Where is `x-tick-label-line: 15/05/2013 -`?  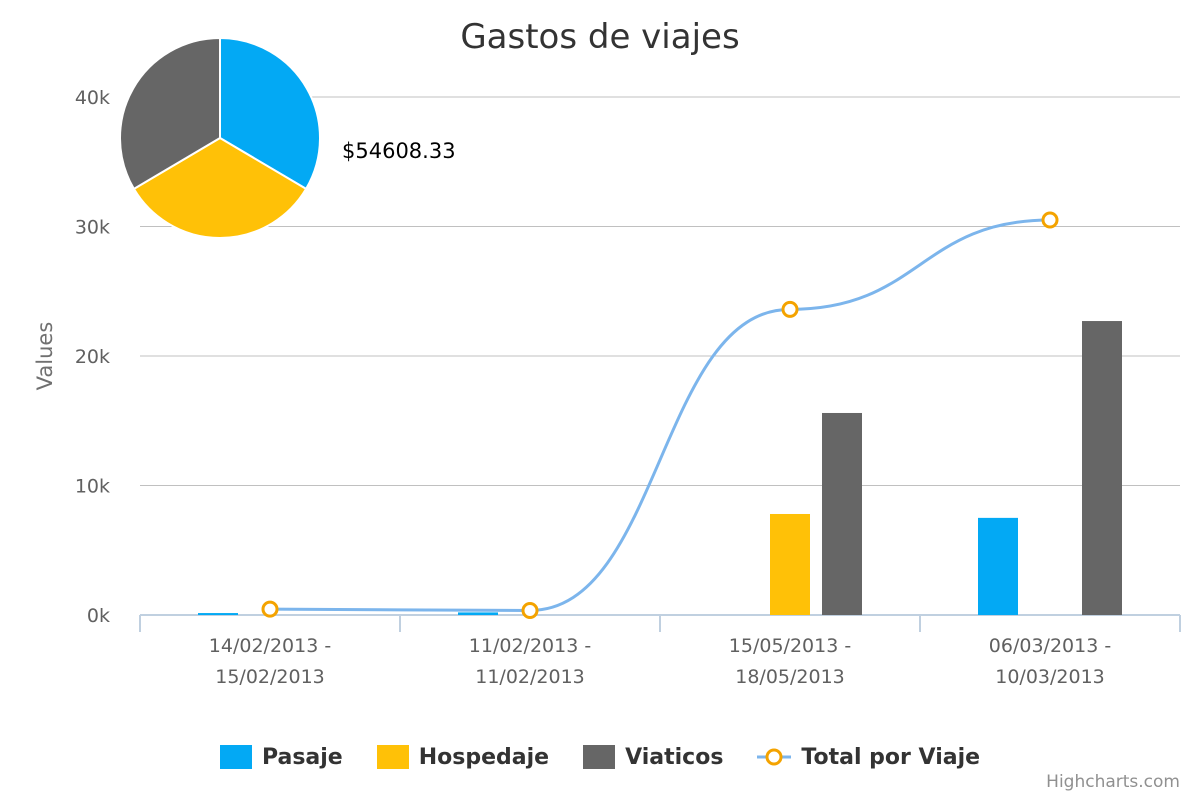 x-tick-label-line: 15/05/2013 - is located at coordinates (790, 646).